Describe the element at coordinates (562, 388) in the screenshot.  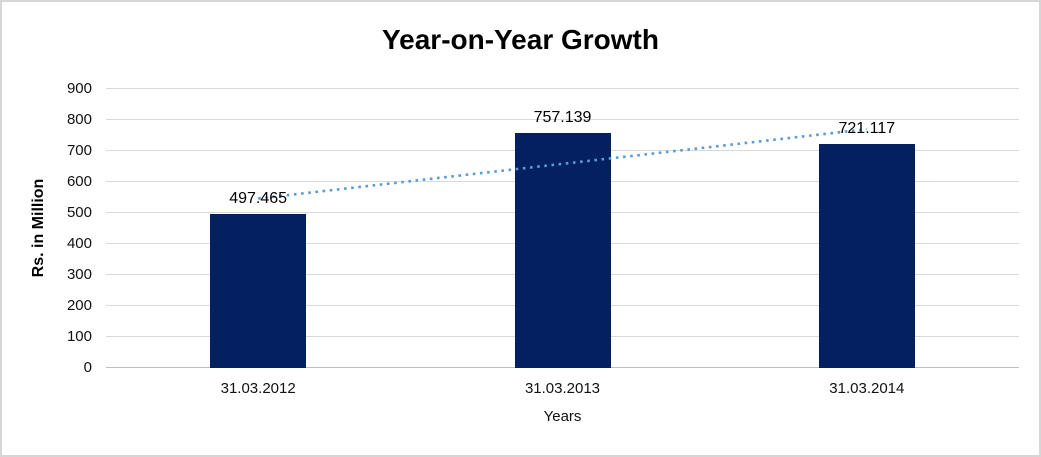
I see `x-tick-label: 31.03.2013` at that location.